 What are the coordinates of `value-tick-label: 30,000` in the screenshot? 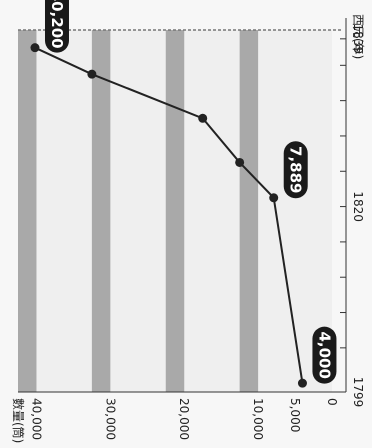 It's located at (110, 419).